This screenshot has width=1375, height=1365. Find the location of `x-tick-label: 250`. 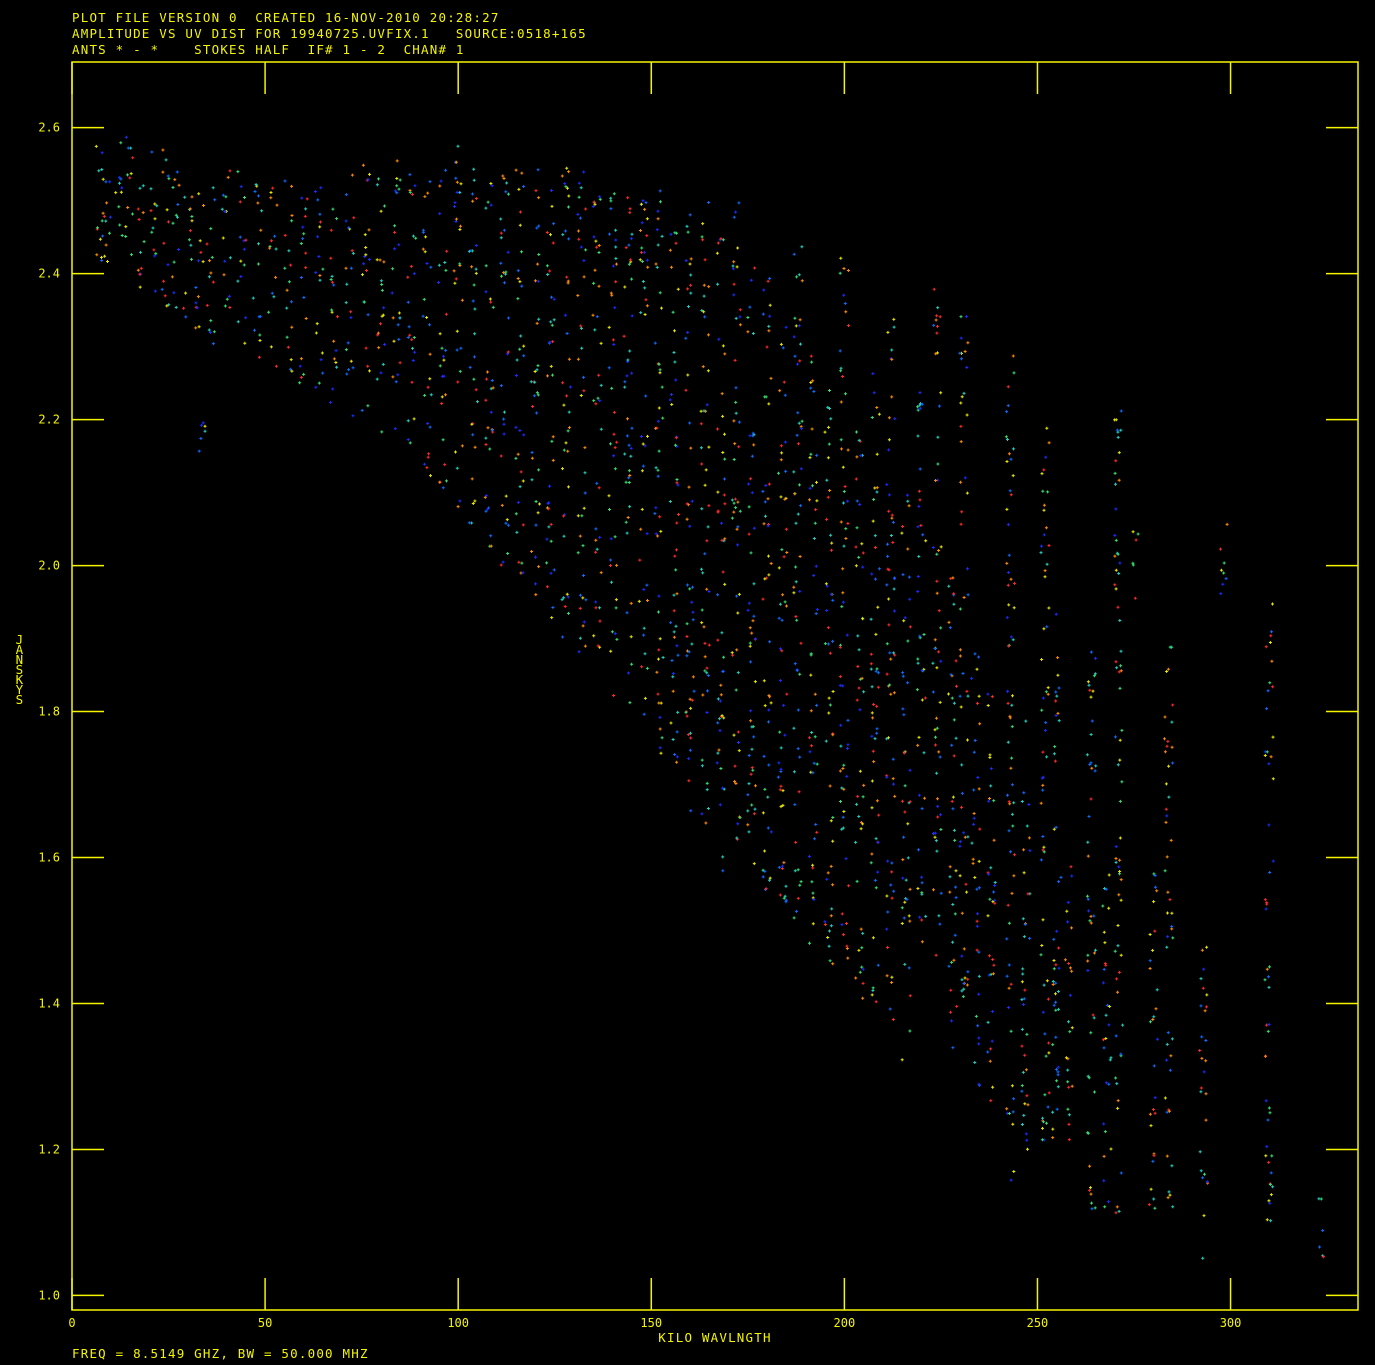

x-tick-label: 250 is located at coordinates (1038, 1323).